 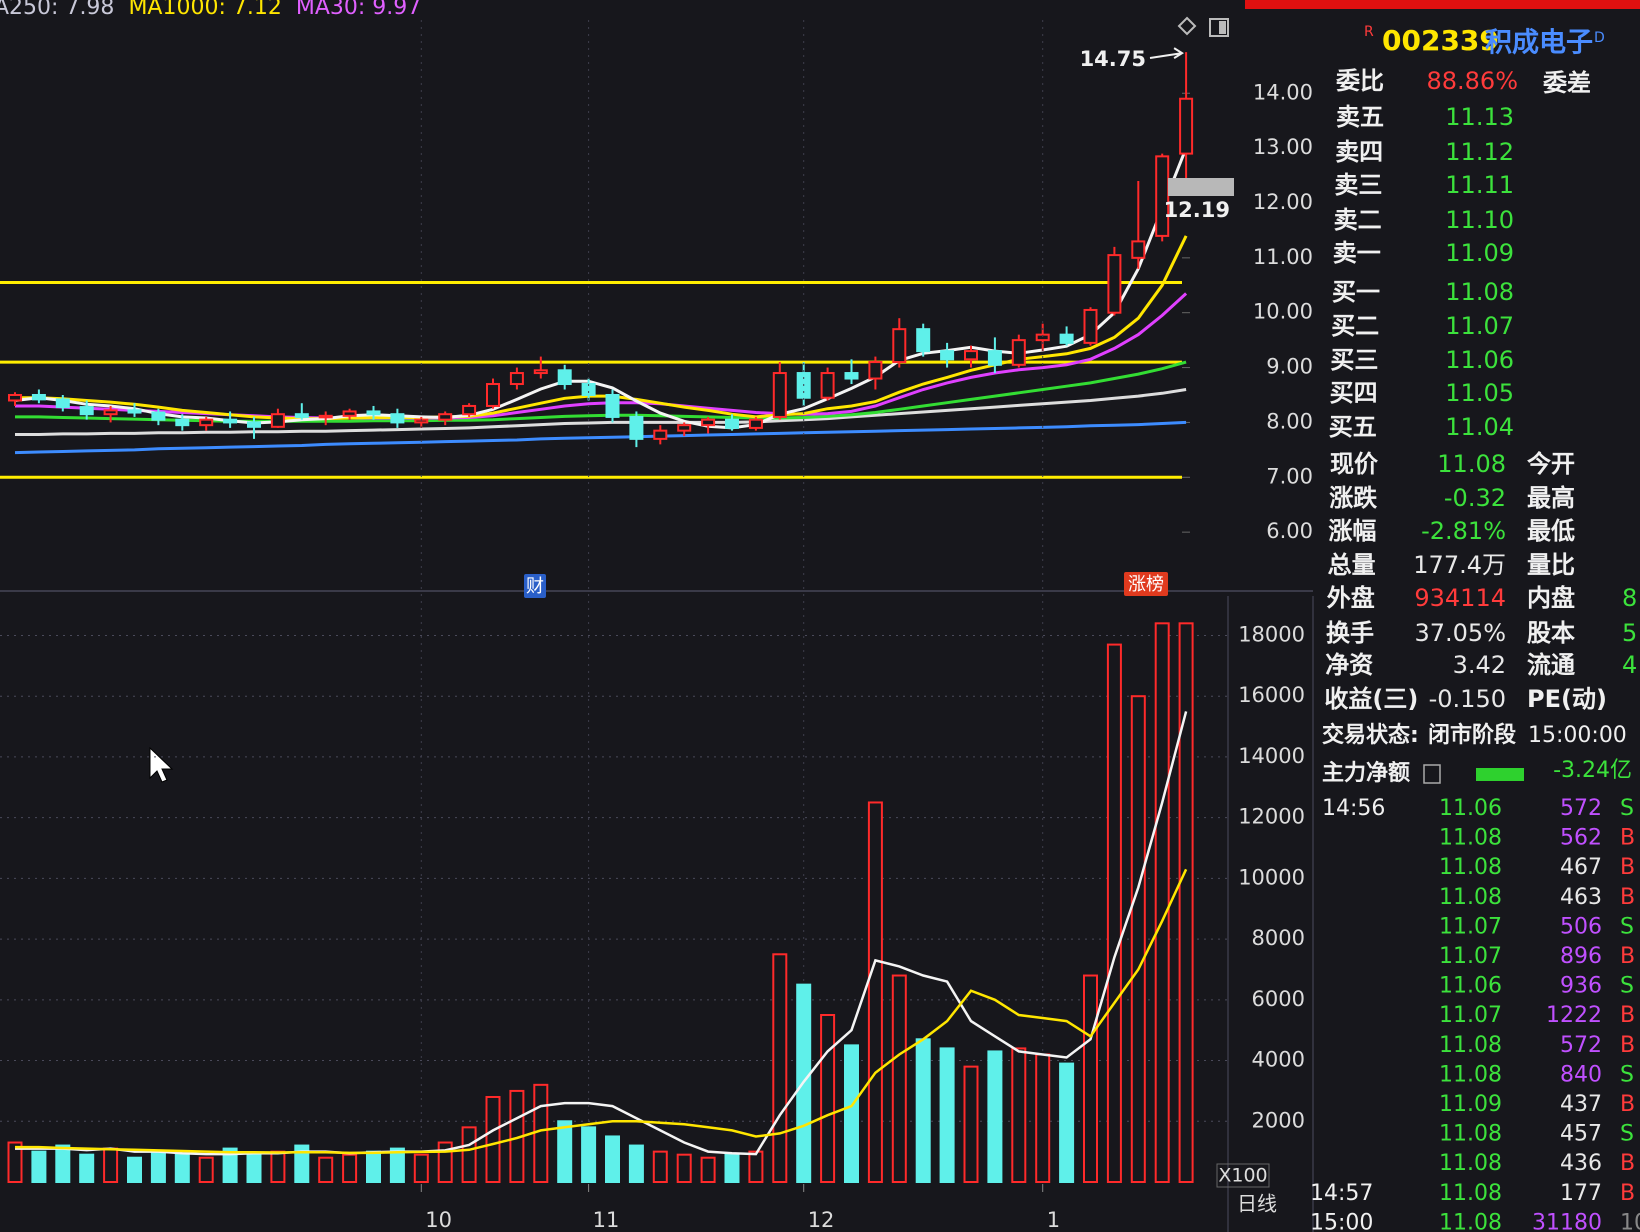 I want to click on trade-volume: 463, so click(x=1581, y=897).